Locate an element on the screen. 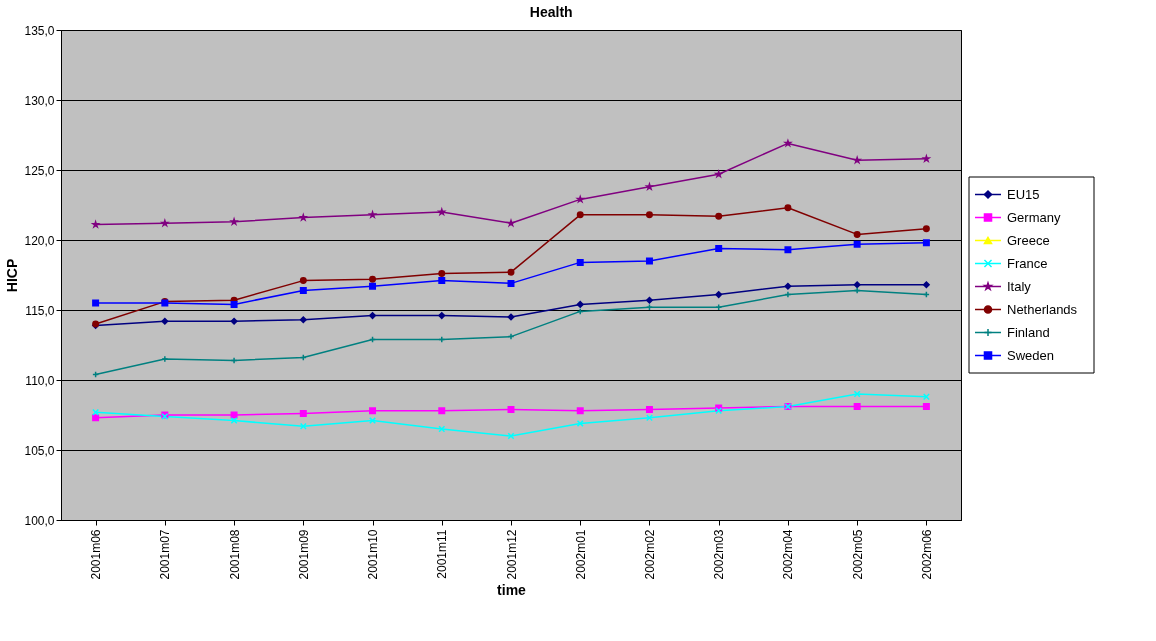  x-tick-label: 2002m04 is located at coordinates (788, 554).